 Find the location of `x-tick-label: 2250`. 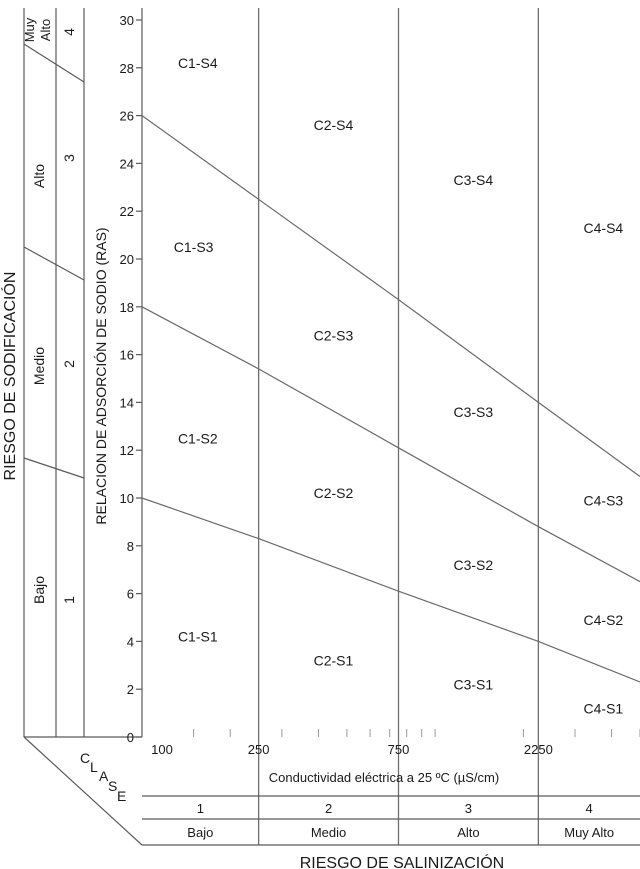

x-tick-label: 2250 is located at coordinates (538, 749).